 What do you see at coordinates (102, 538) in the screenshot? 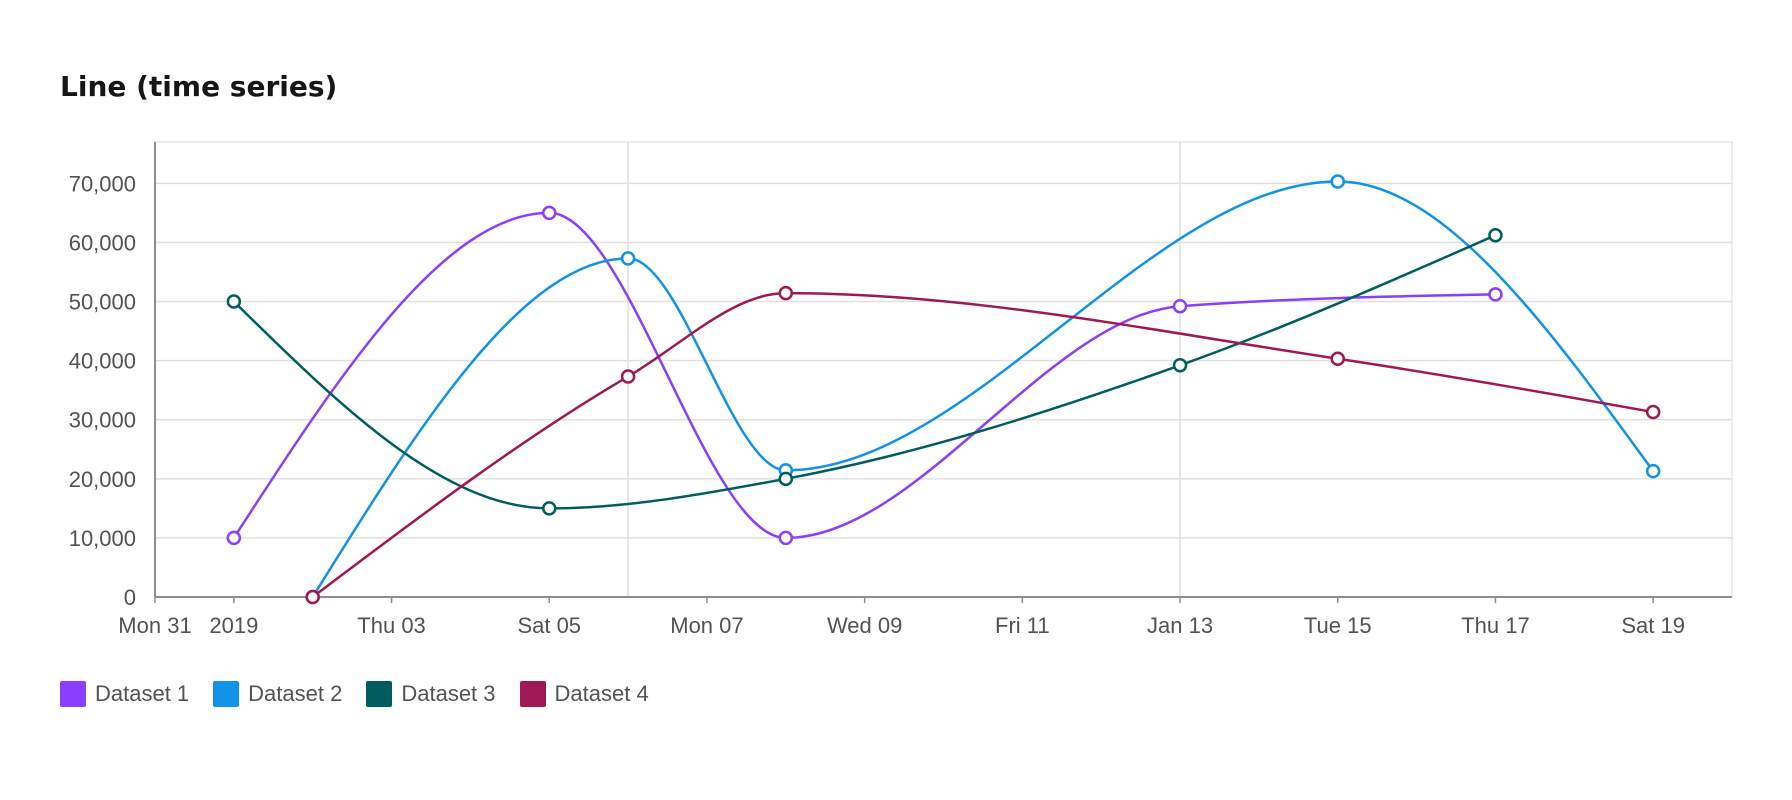
I see `y-tick-label: 10,000` at bounding box center [102, 538].